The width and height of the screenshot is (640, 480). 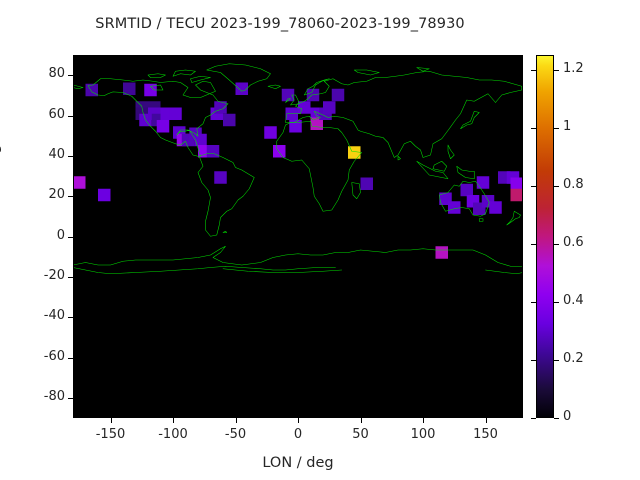 What do you see at coordinates (54, 356) in the screenshot?
I see `y-tick-label: -60` at bounding box center [54, 356].